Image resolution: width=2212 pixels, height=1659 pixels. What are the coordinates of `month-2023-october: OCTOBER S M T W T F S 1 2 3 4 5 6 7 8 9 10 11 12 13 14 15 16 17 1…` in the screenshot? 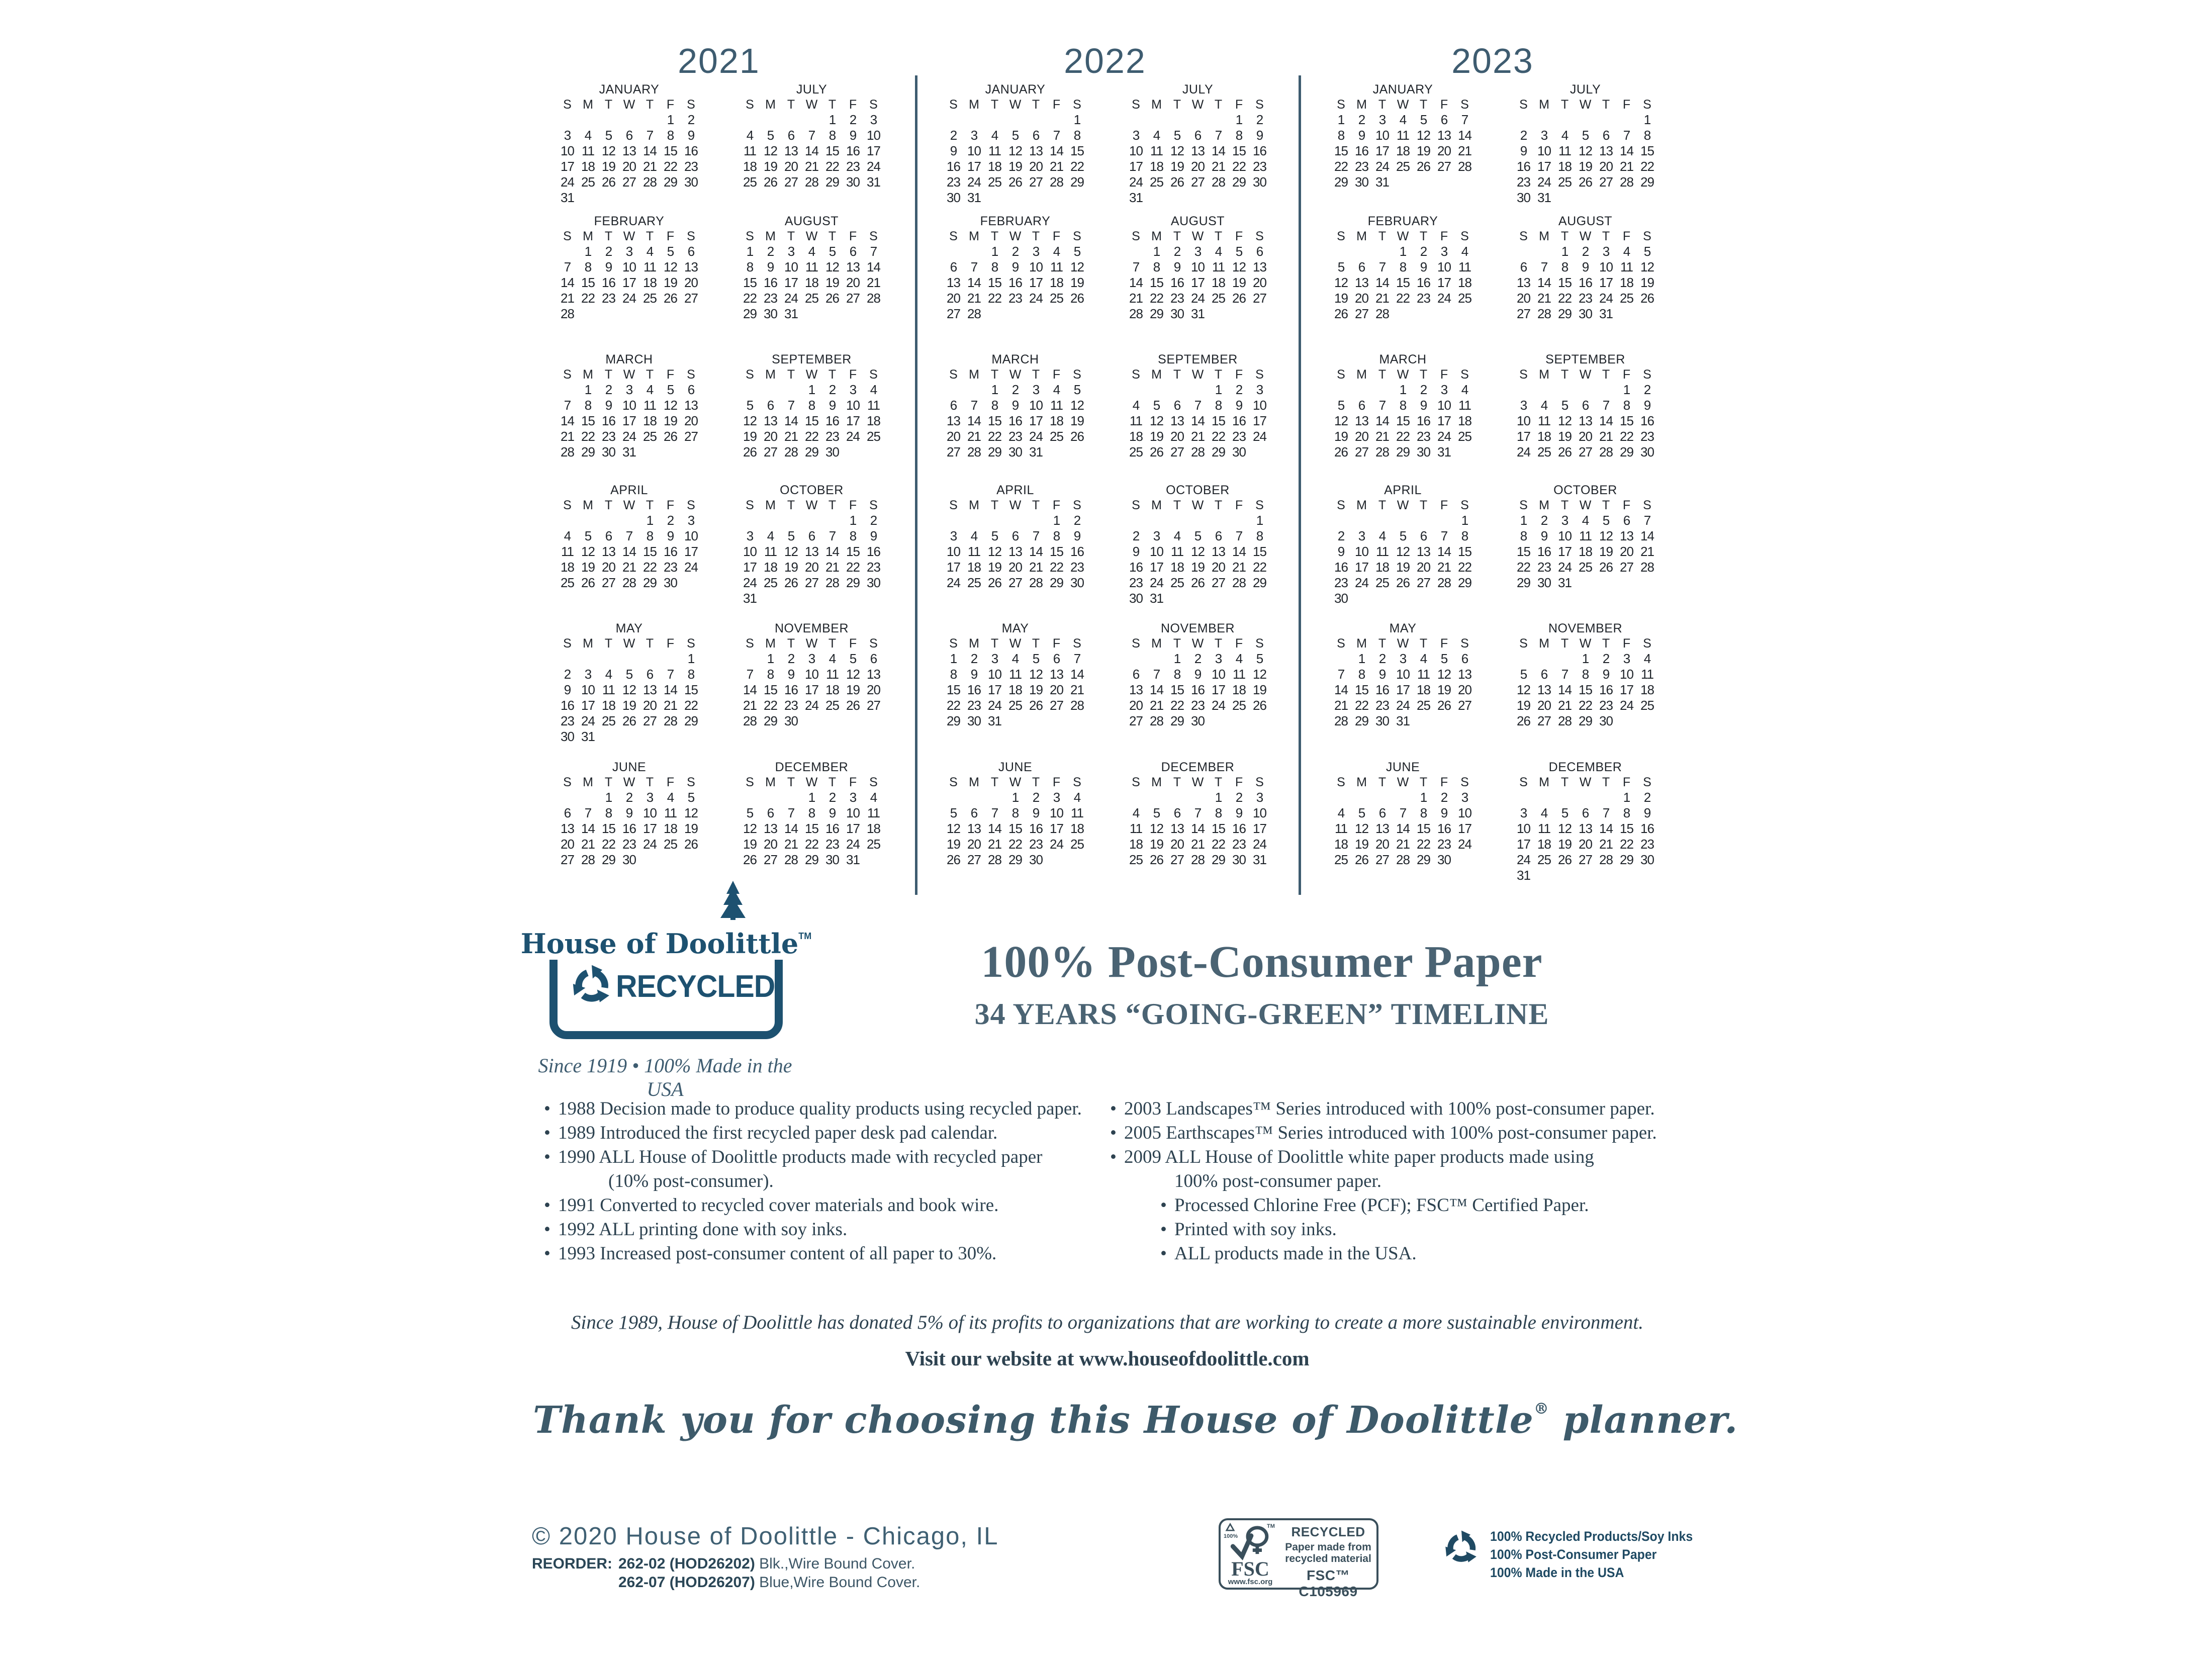 It's located at (1585, 537).